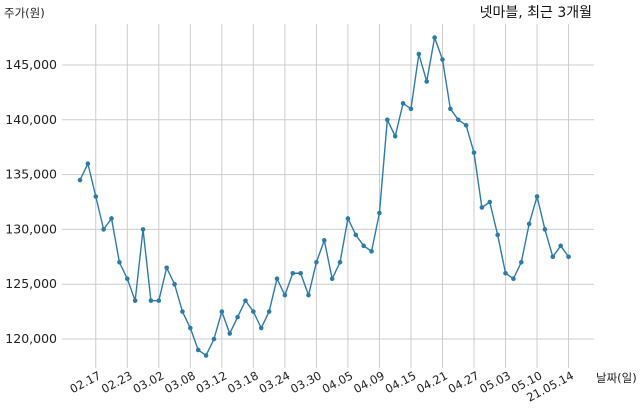  Describe the element at coordinates (338, 382) in the screenshot. I see `x-tick-label: 04.05` at that location.